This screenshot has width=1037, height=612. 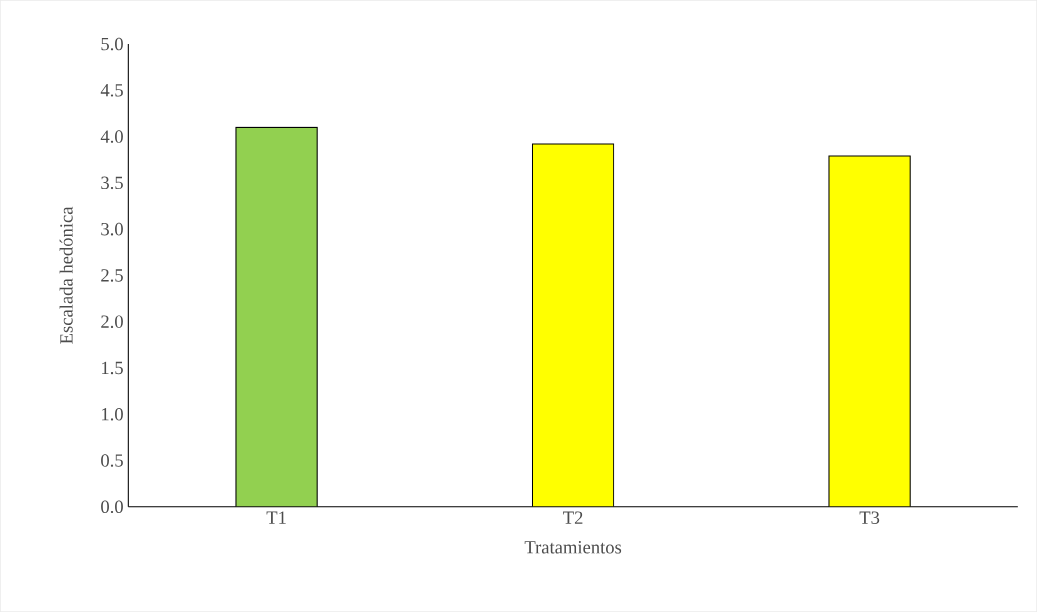 What do you see at coordinates (276, 517) in the screenshot?
I see `x-tick-label: T1` at bounding box center [276, 517].